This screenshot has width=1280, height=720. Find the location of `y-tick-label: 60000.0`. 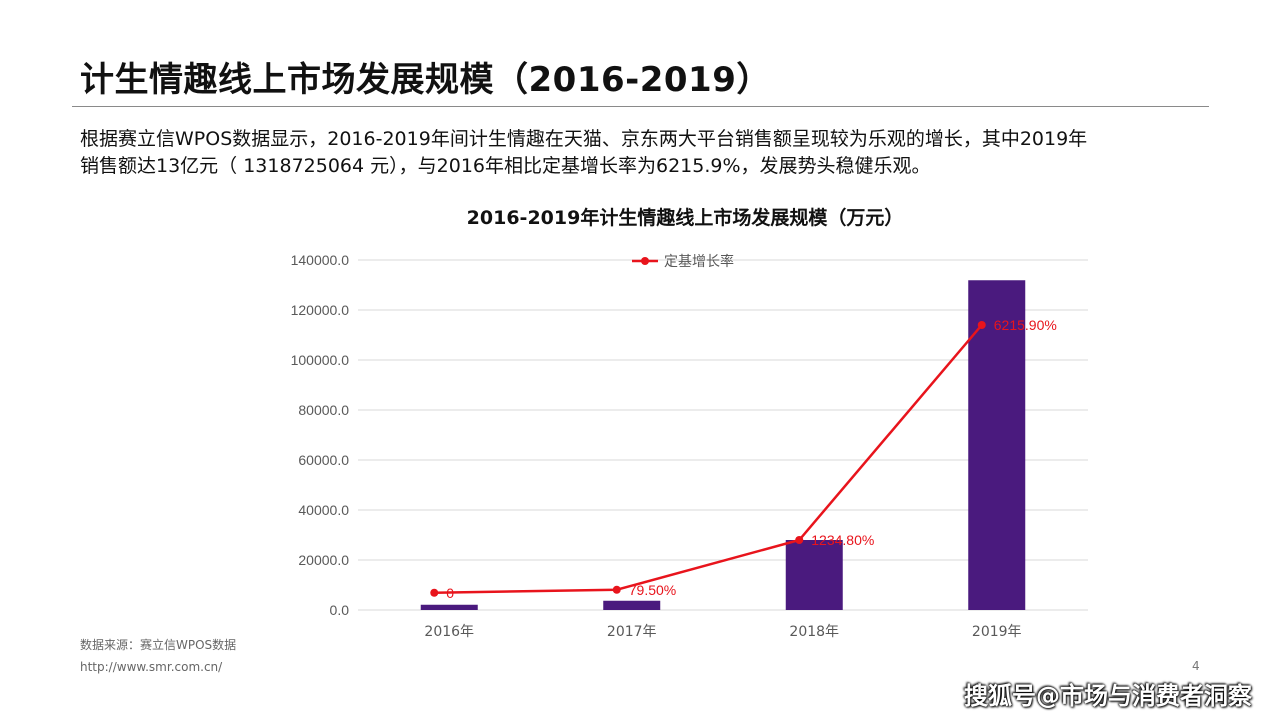

y-tick-label: 60000.0 is located at coordinates (323, 460).